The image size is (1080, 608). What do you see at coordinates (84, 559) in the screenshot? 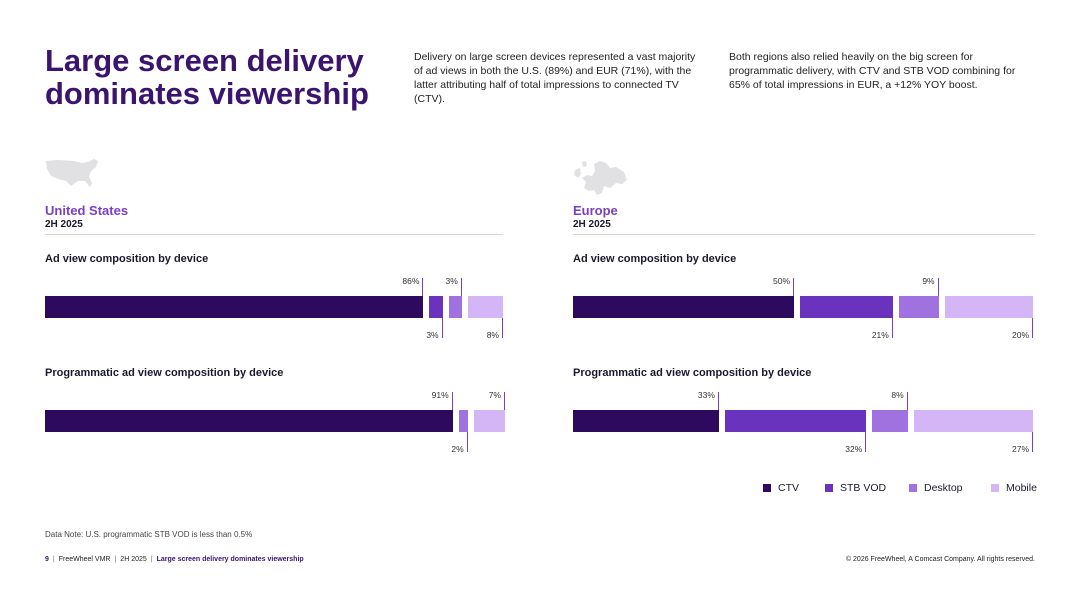
I see `footer-brand: FreeWheel VMR` at bounding box center [84, 559].